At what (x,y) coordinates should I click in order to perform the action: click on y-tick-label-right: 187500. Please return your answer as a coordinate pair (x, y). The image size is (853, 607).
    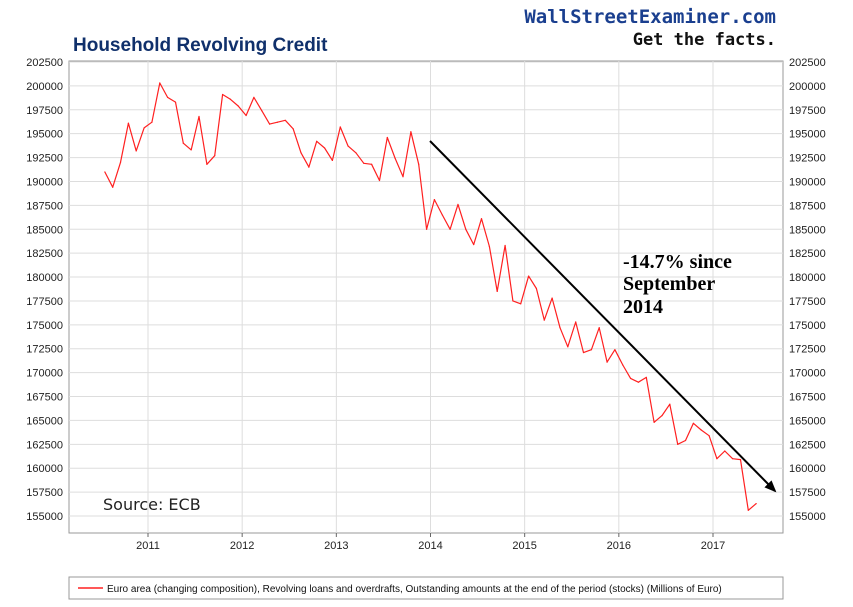
    Looking at the image, I should click on (807, 206).